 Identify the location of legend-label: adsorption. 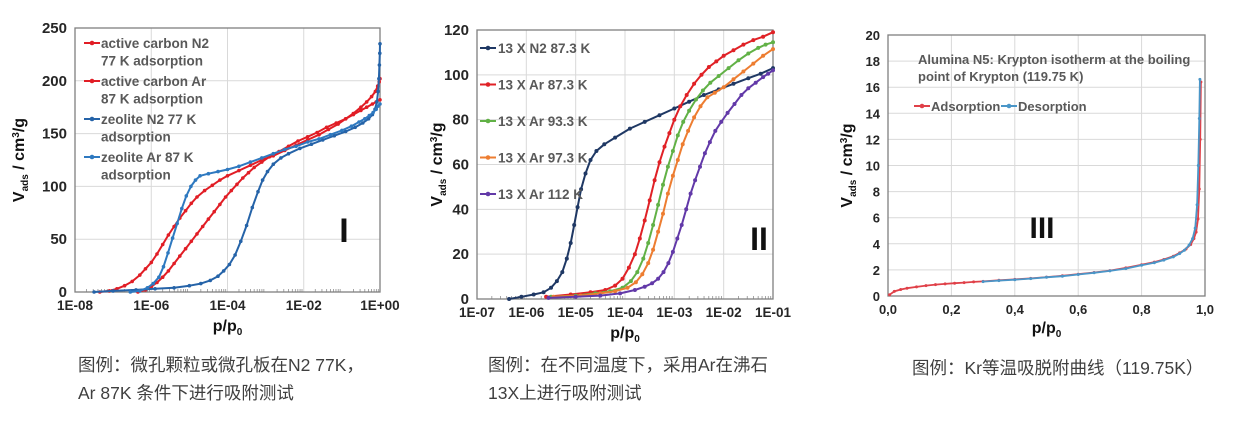
(136, 175).